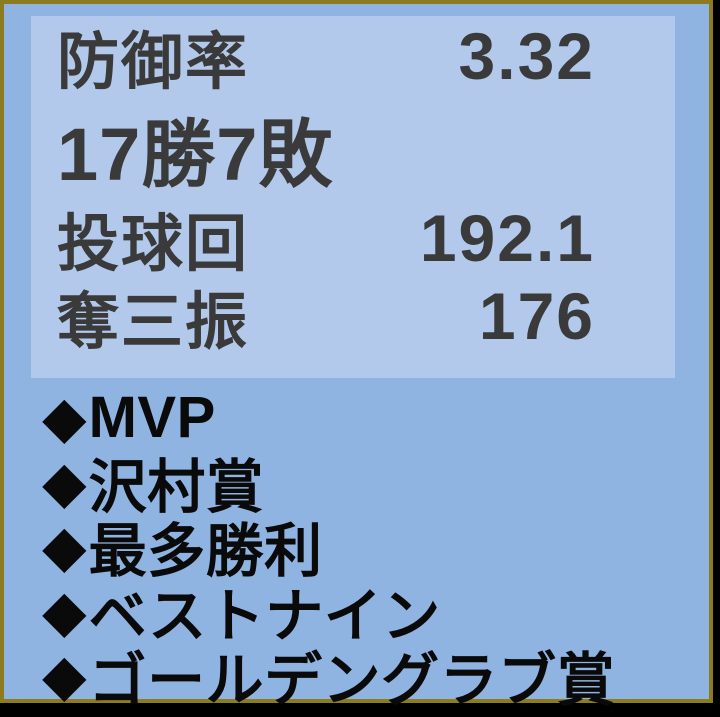 This screenshot has width=720, height=717. I want to click on stat-row-strikeouts: 奪三振 176, so click(326, 316).